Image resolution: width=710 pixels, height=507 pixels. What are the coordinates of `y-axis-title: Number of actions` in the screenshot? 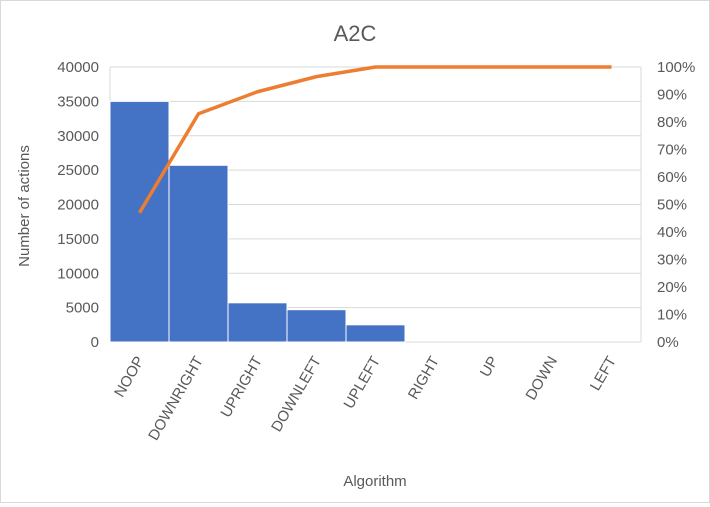 It's located at (24, 206).